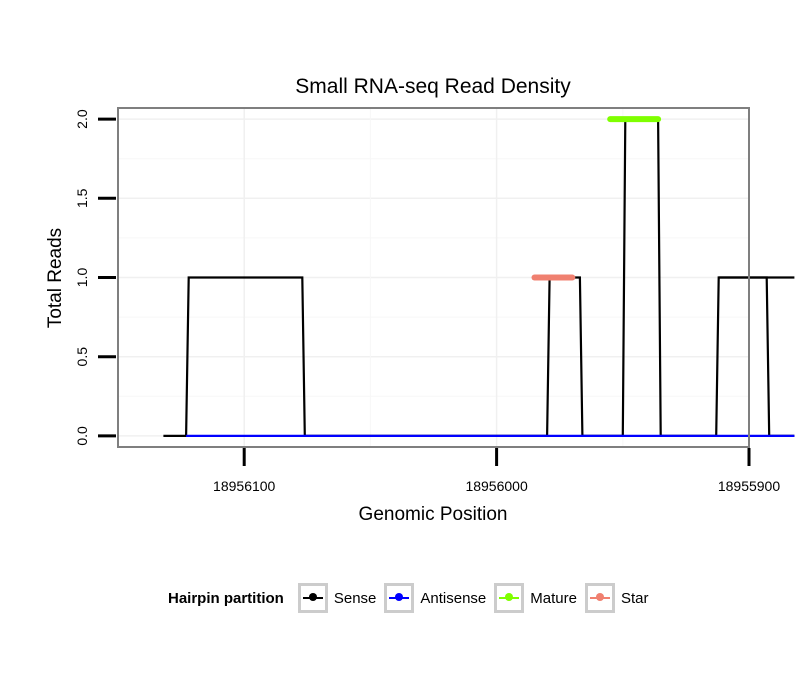 This screenshot has height=690, width=810. What do you see at coordinates (433, 86) in the screenshot?
I see `chart-title: Small RNA-seq Read Density` at bounding box center [433, 86].